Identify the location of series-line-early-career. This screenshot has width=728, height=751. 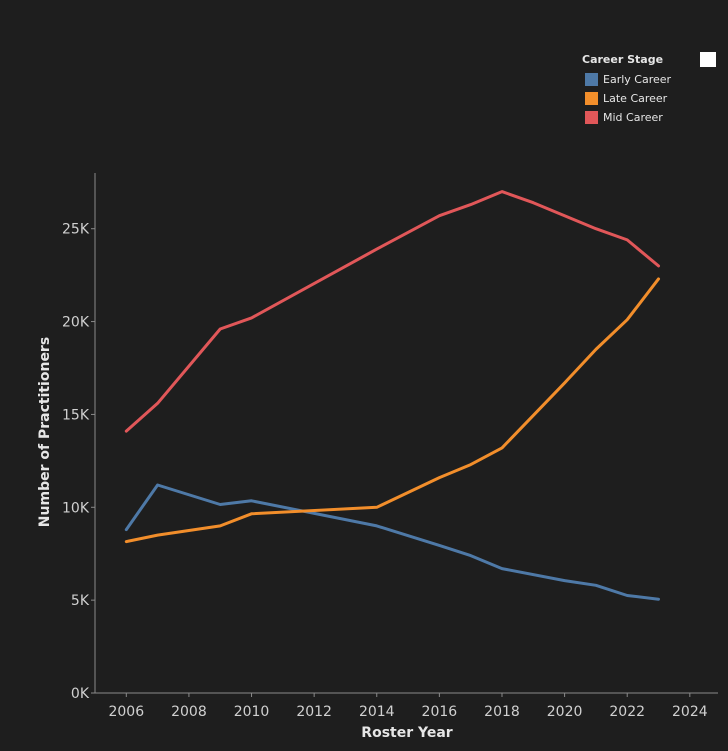
(392, 542).